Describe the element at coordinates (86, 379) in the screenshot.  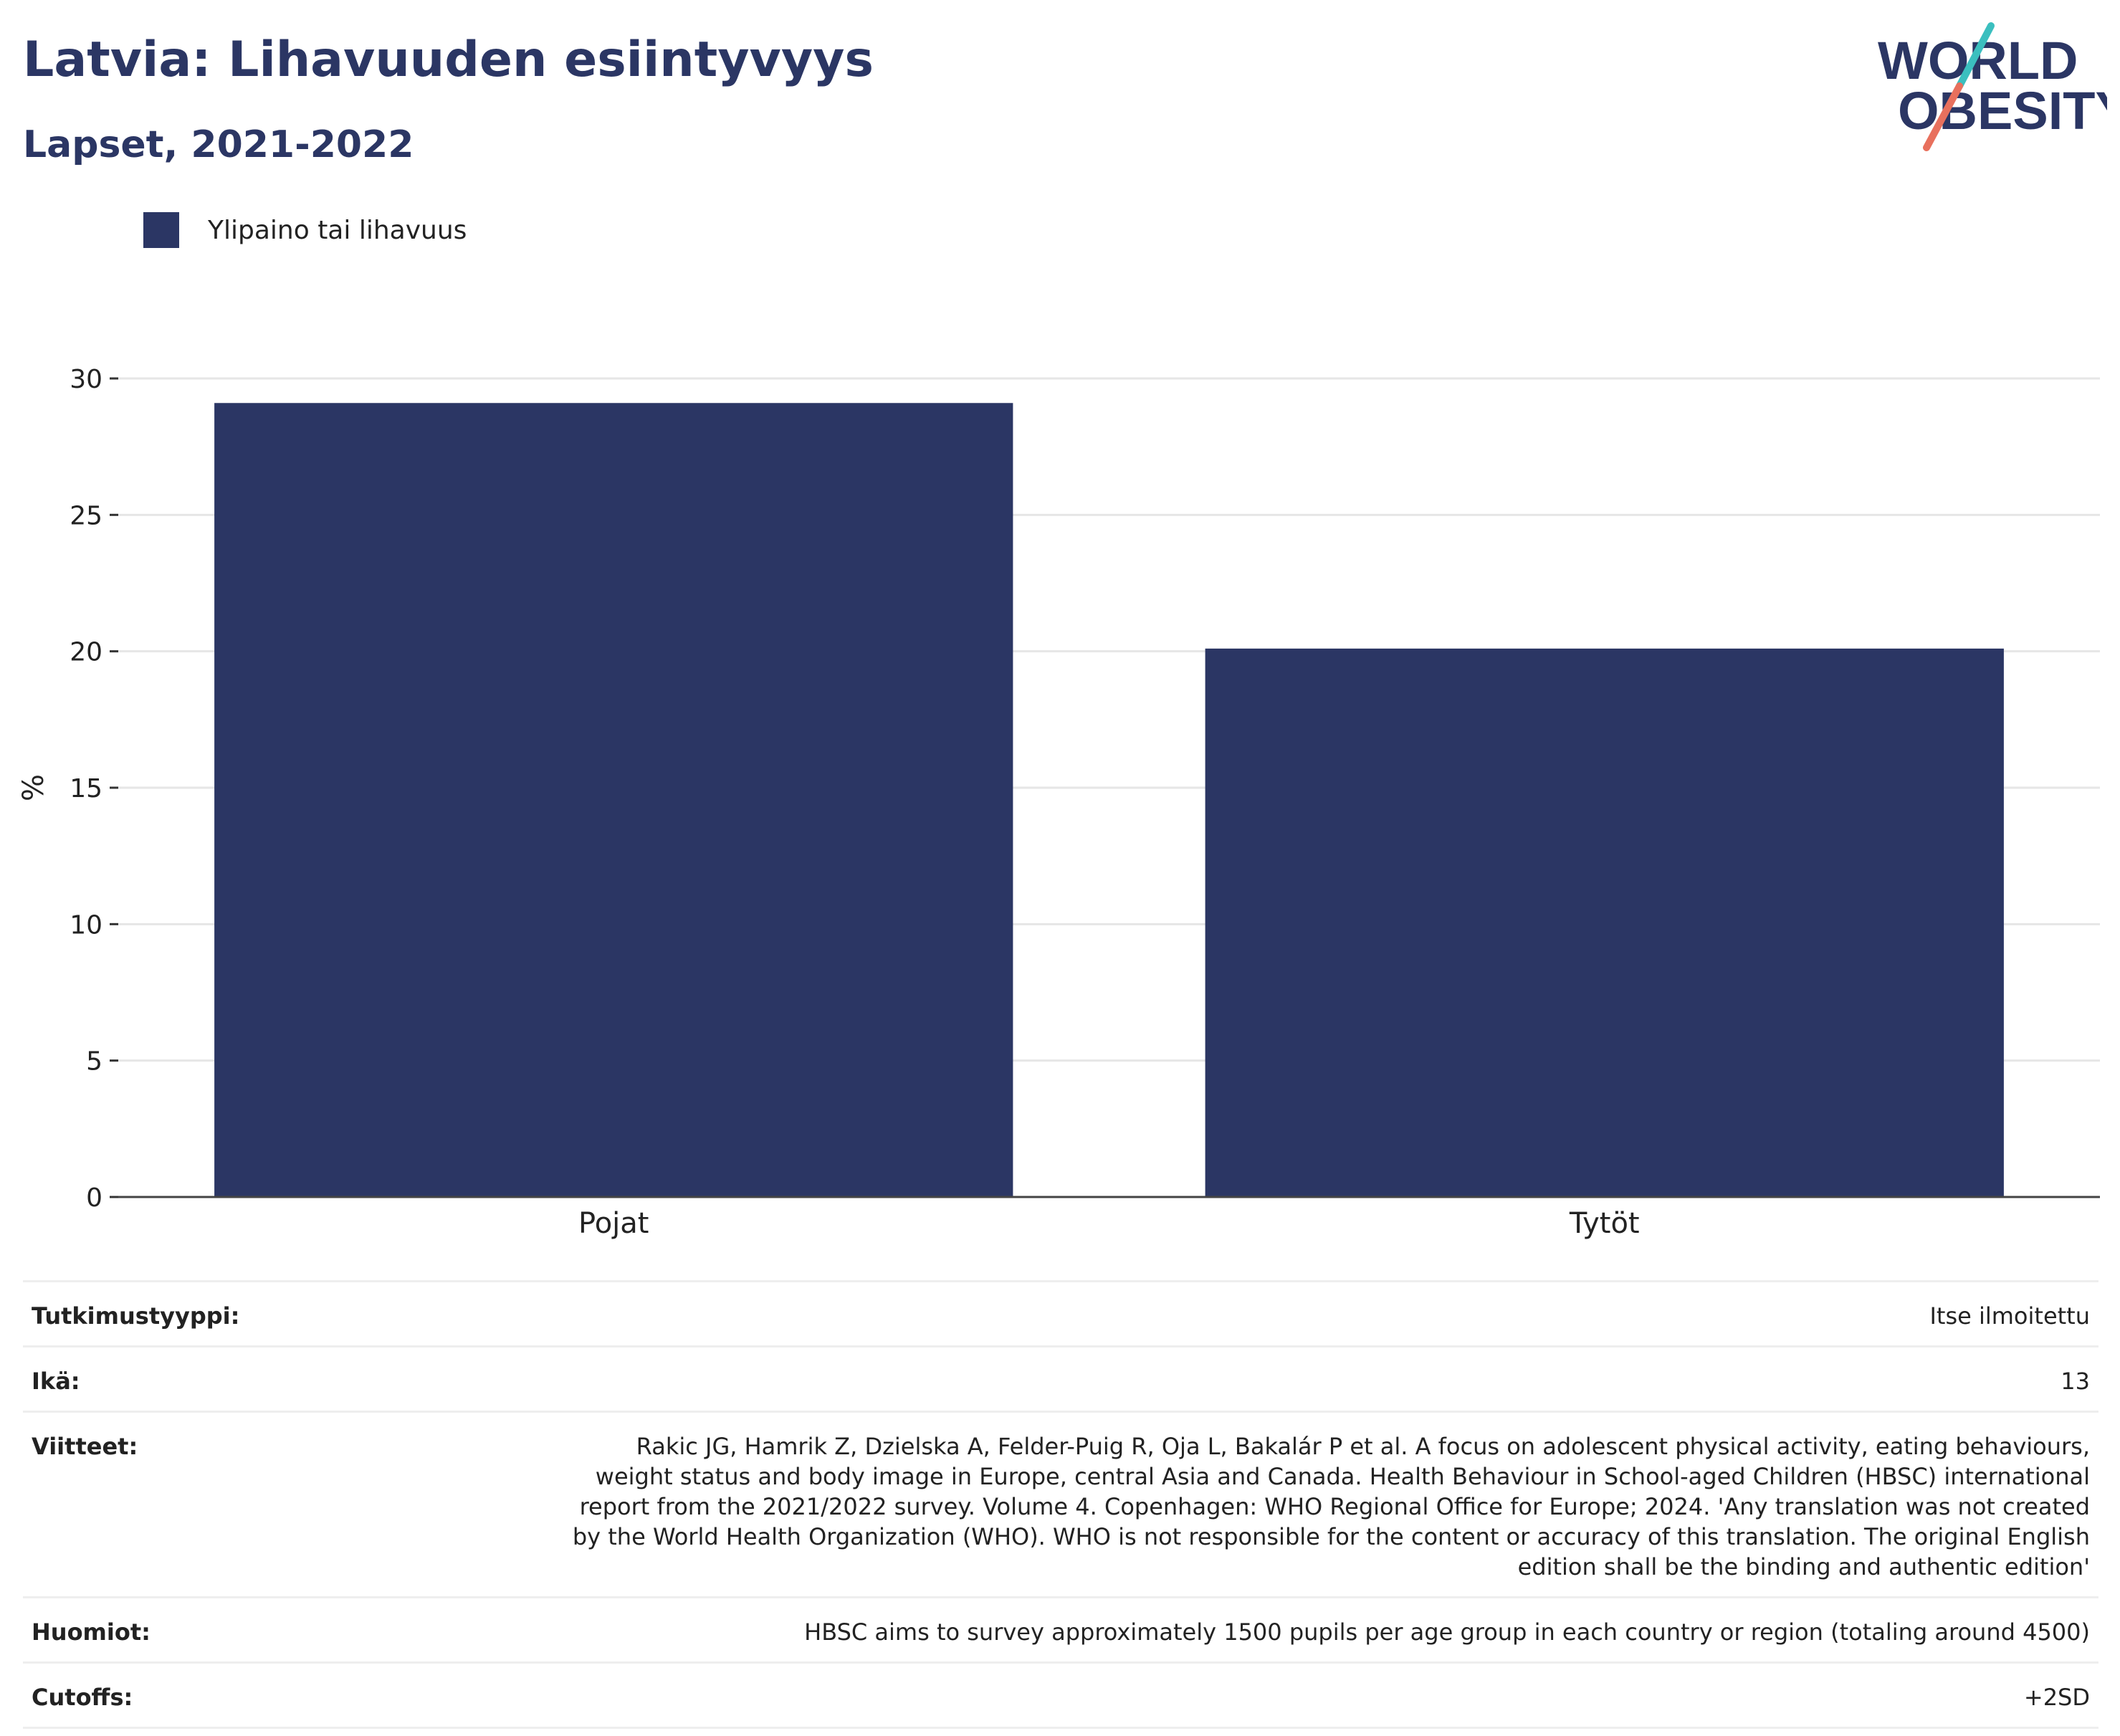
I see `y-tick-label: 30` at that location.